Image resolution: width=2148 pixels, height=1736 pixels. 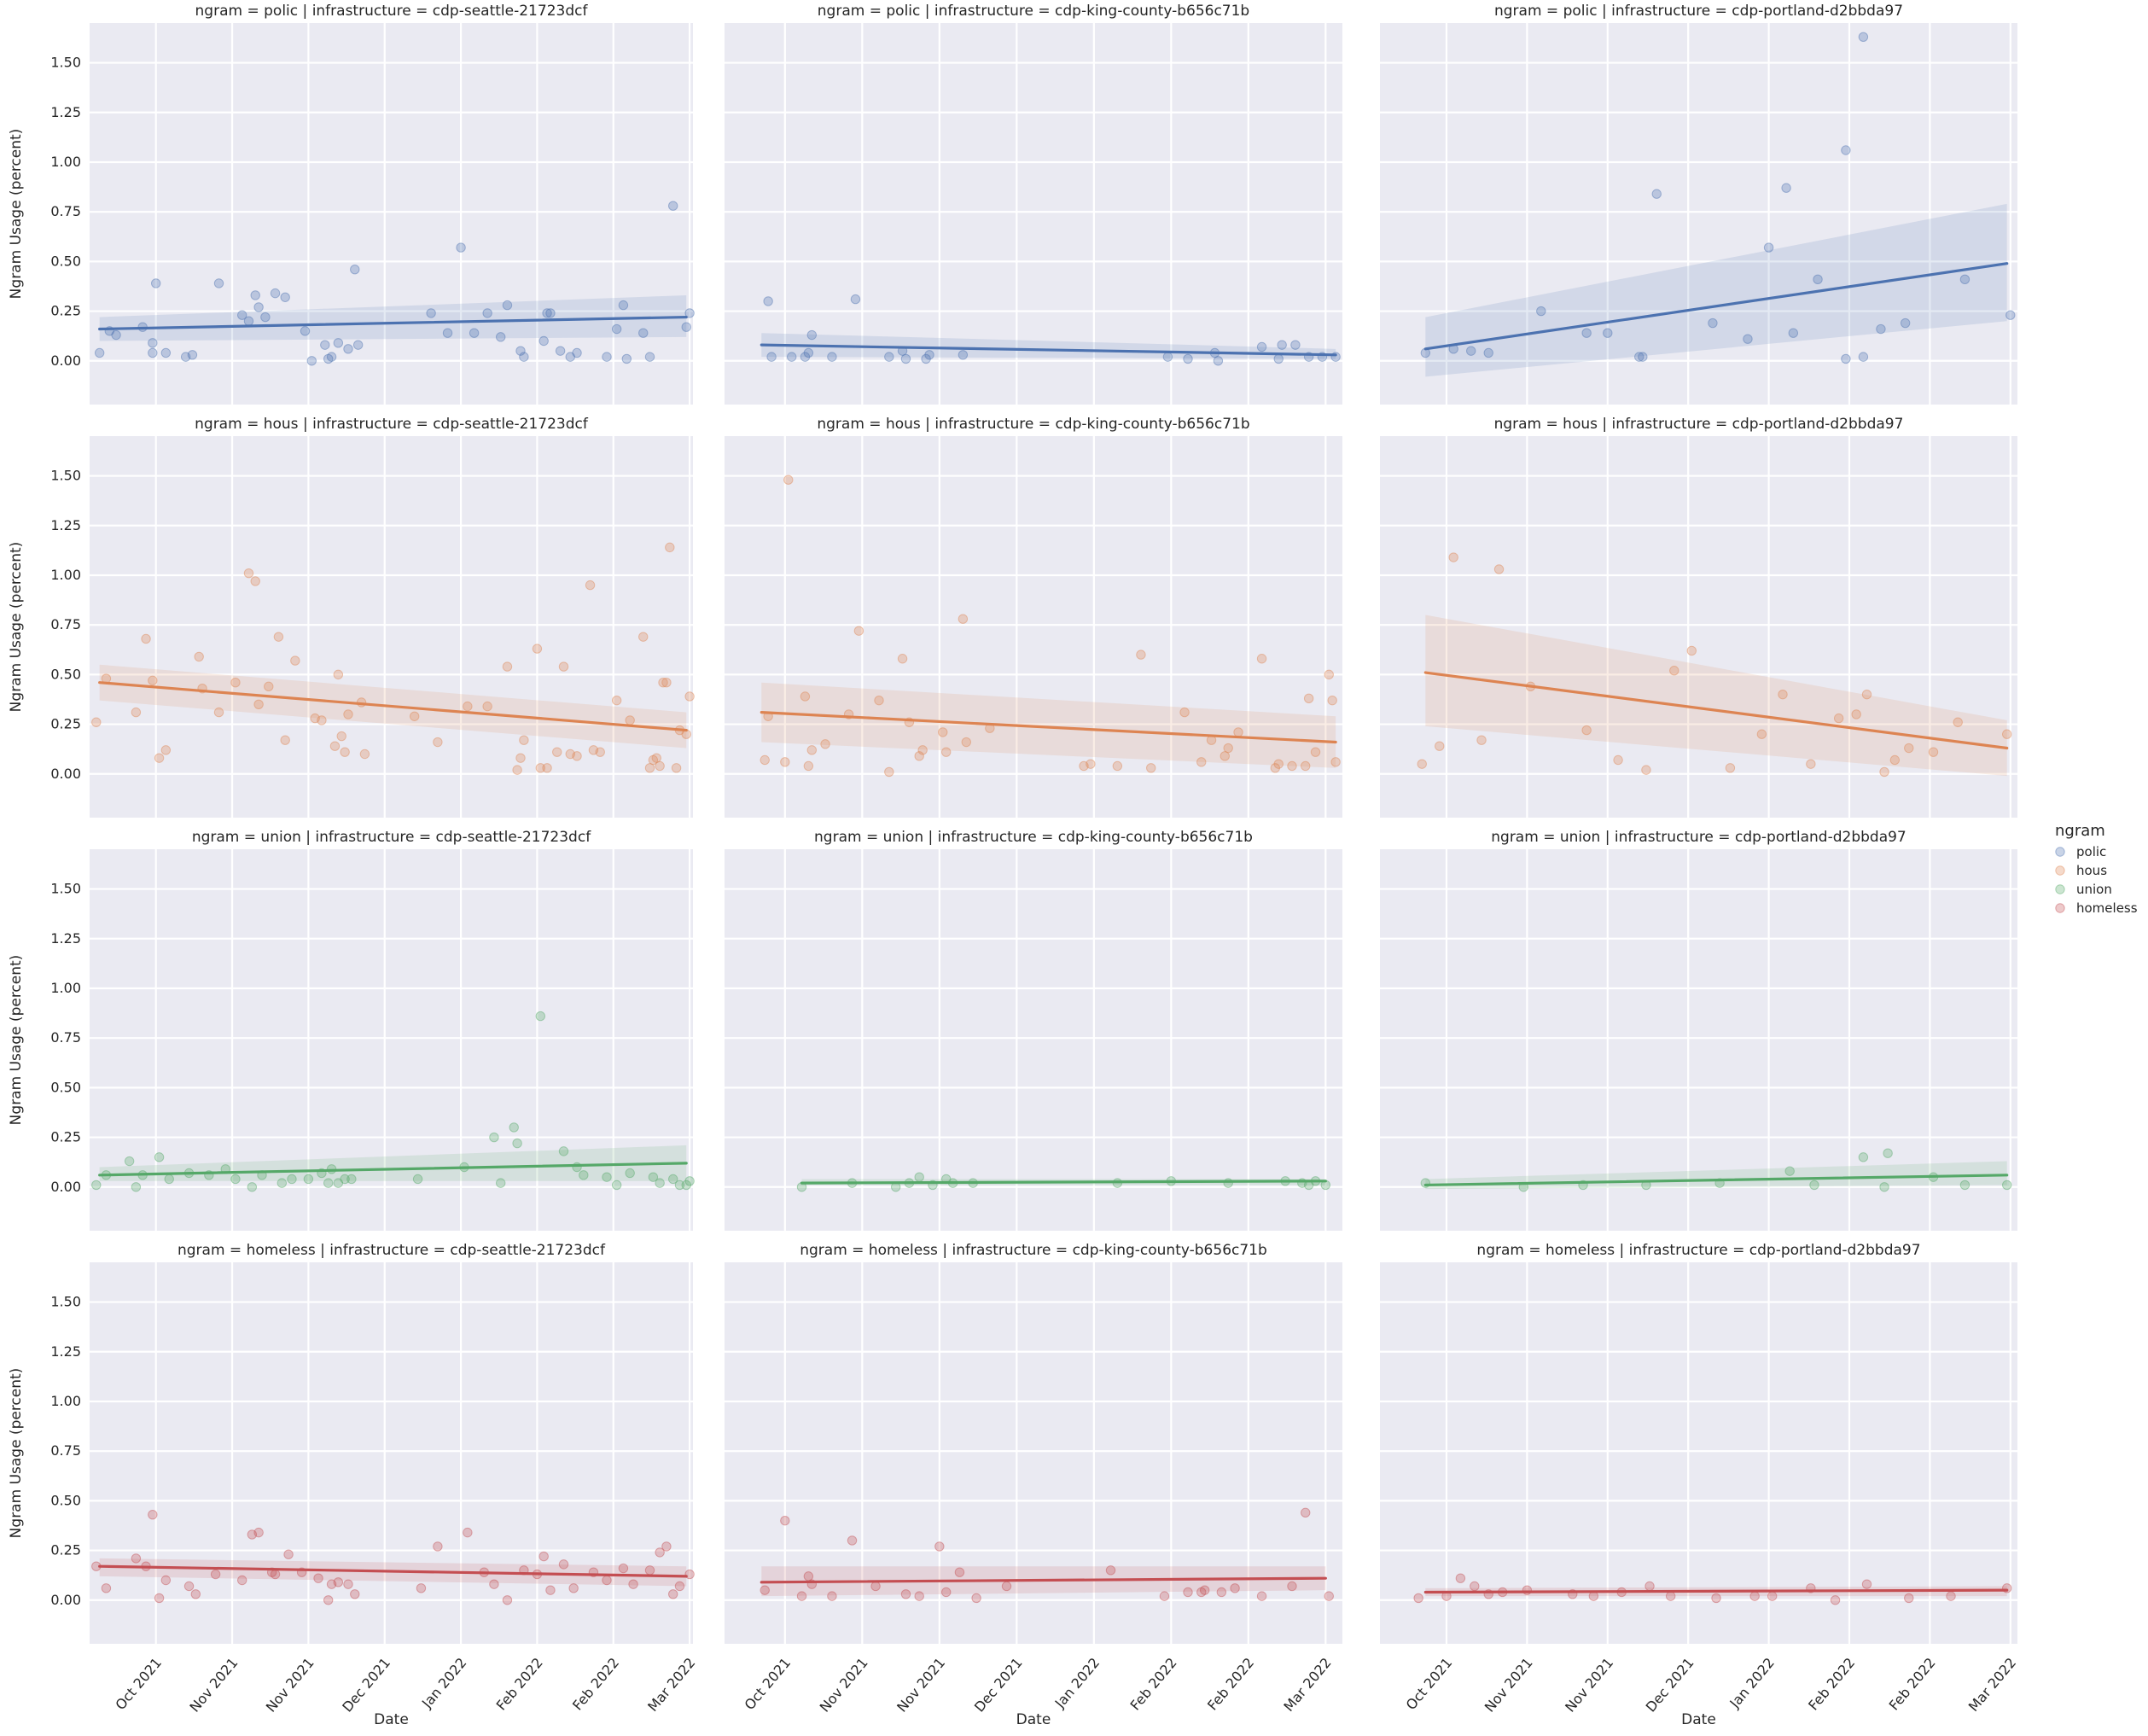 I want to click on x-tick-label: Jan 2022, so click(x=443, y=1683).